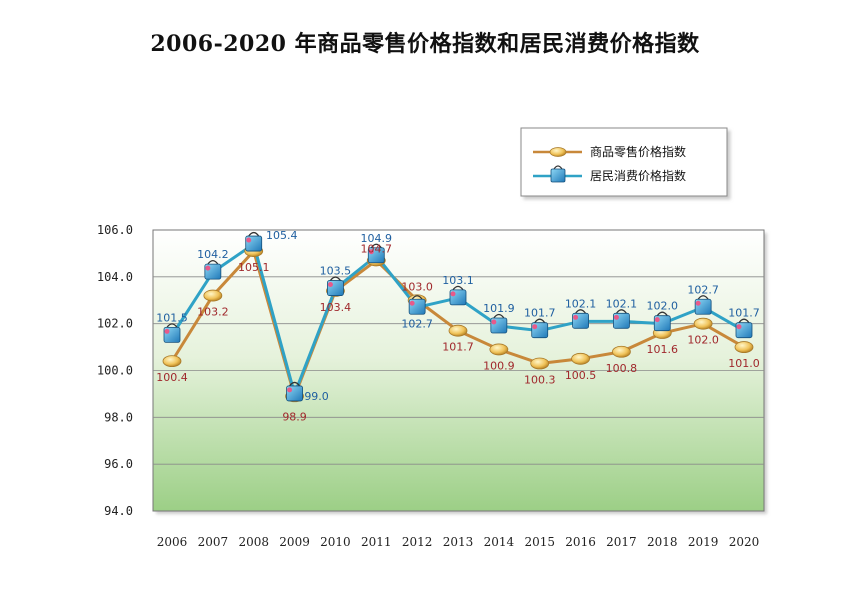 This screenshot has width=850, height=598. What do you see at coordinates (622, 368) in the screenshot?
I see `retail-data-label: 100.8` at bounding box center [622, 368].